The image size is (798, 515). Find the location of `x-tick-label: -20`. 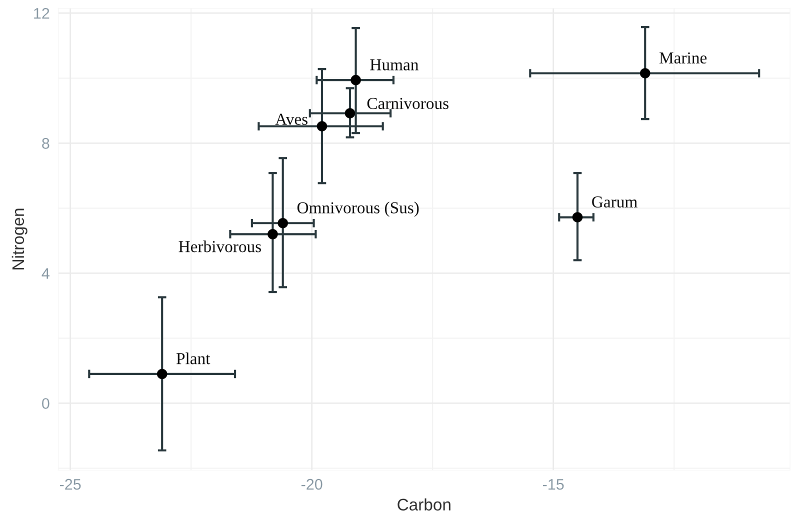

x-tick-label: -20 is located at coordinates (311, 484).